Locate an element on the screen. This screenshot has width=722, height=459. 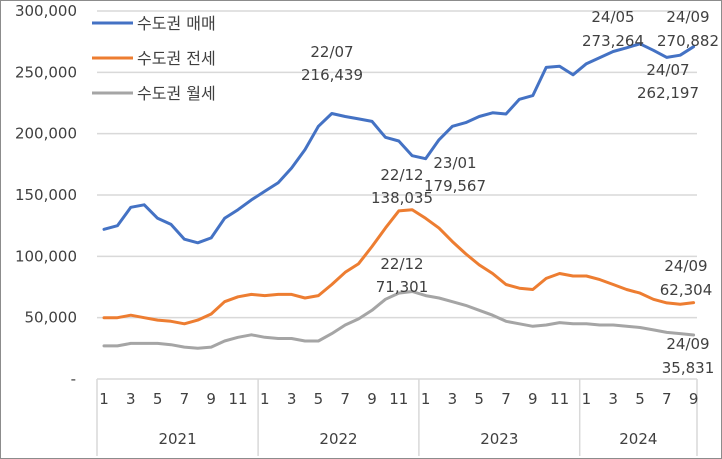
data-label-value: 62,304 is located at coordinates (686, 290).